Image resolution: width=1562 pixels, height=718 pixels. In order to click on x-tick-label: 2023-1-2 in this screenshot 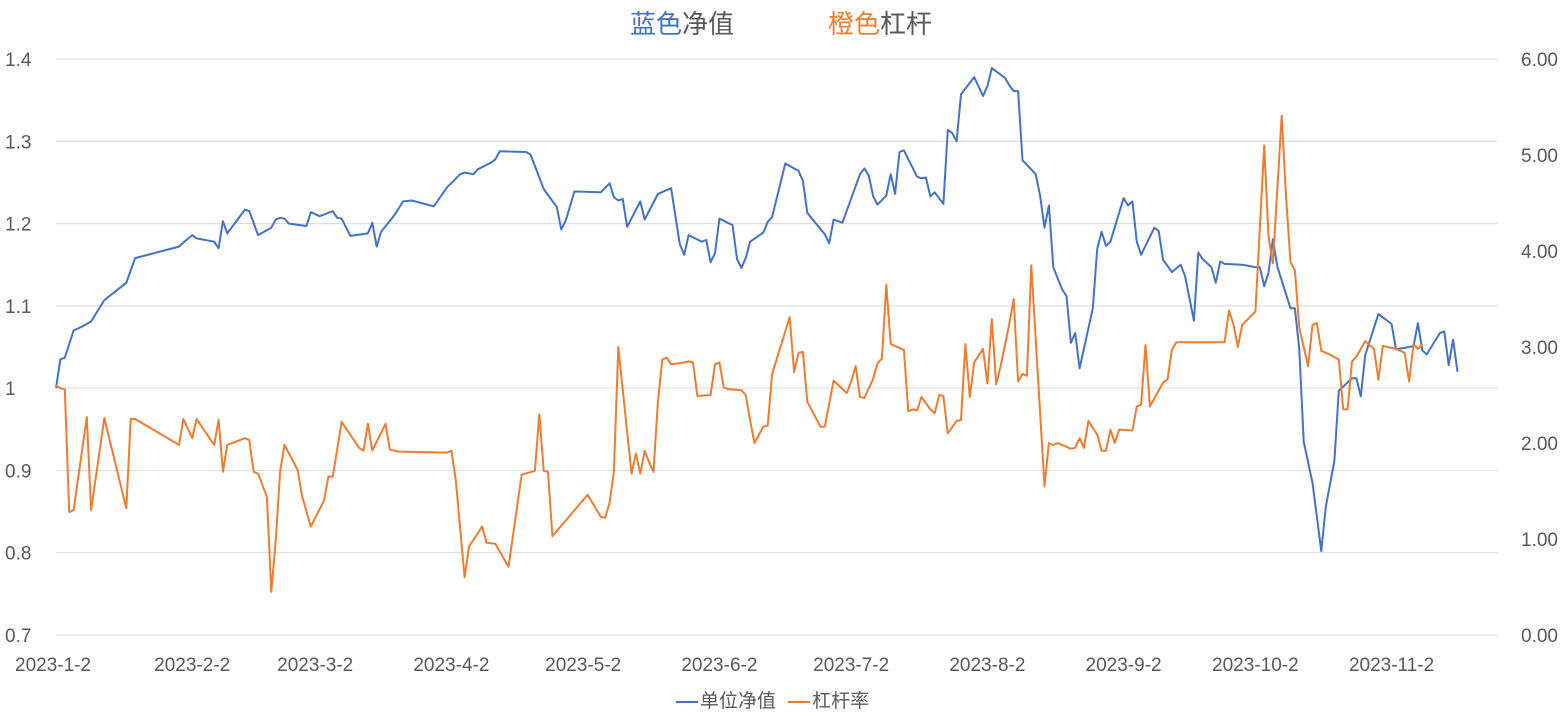, I will do `click(53, 665)`.